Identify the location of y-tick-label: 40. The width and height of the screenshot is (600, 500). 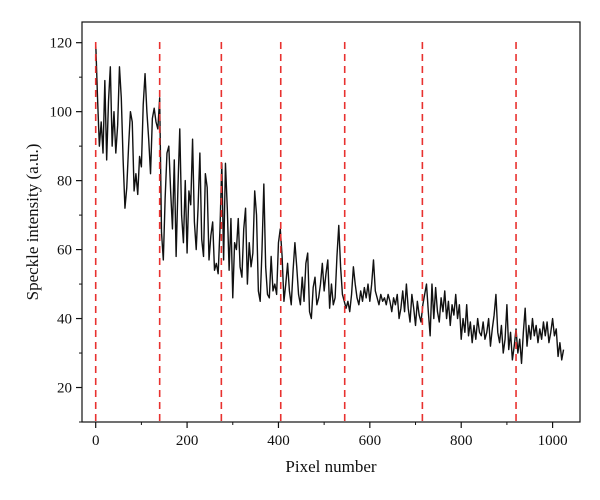
(64, 320).